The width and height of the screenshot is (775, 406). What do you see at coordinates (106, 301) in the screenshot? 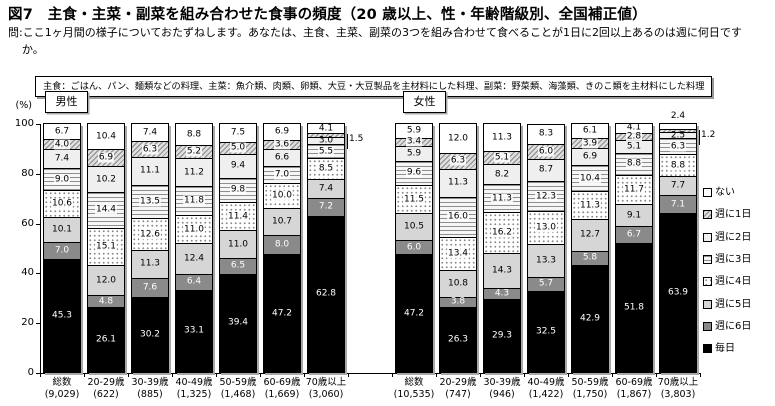
I see `bar-segment-label: 4.8` at bounding box center [106, 301].